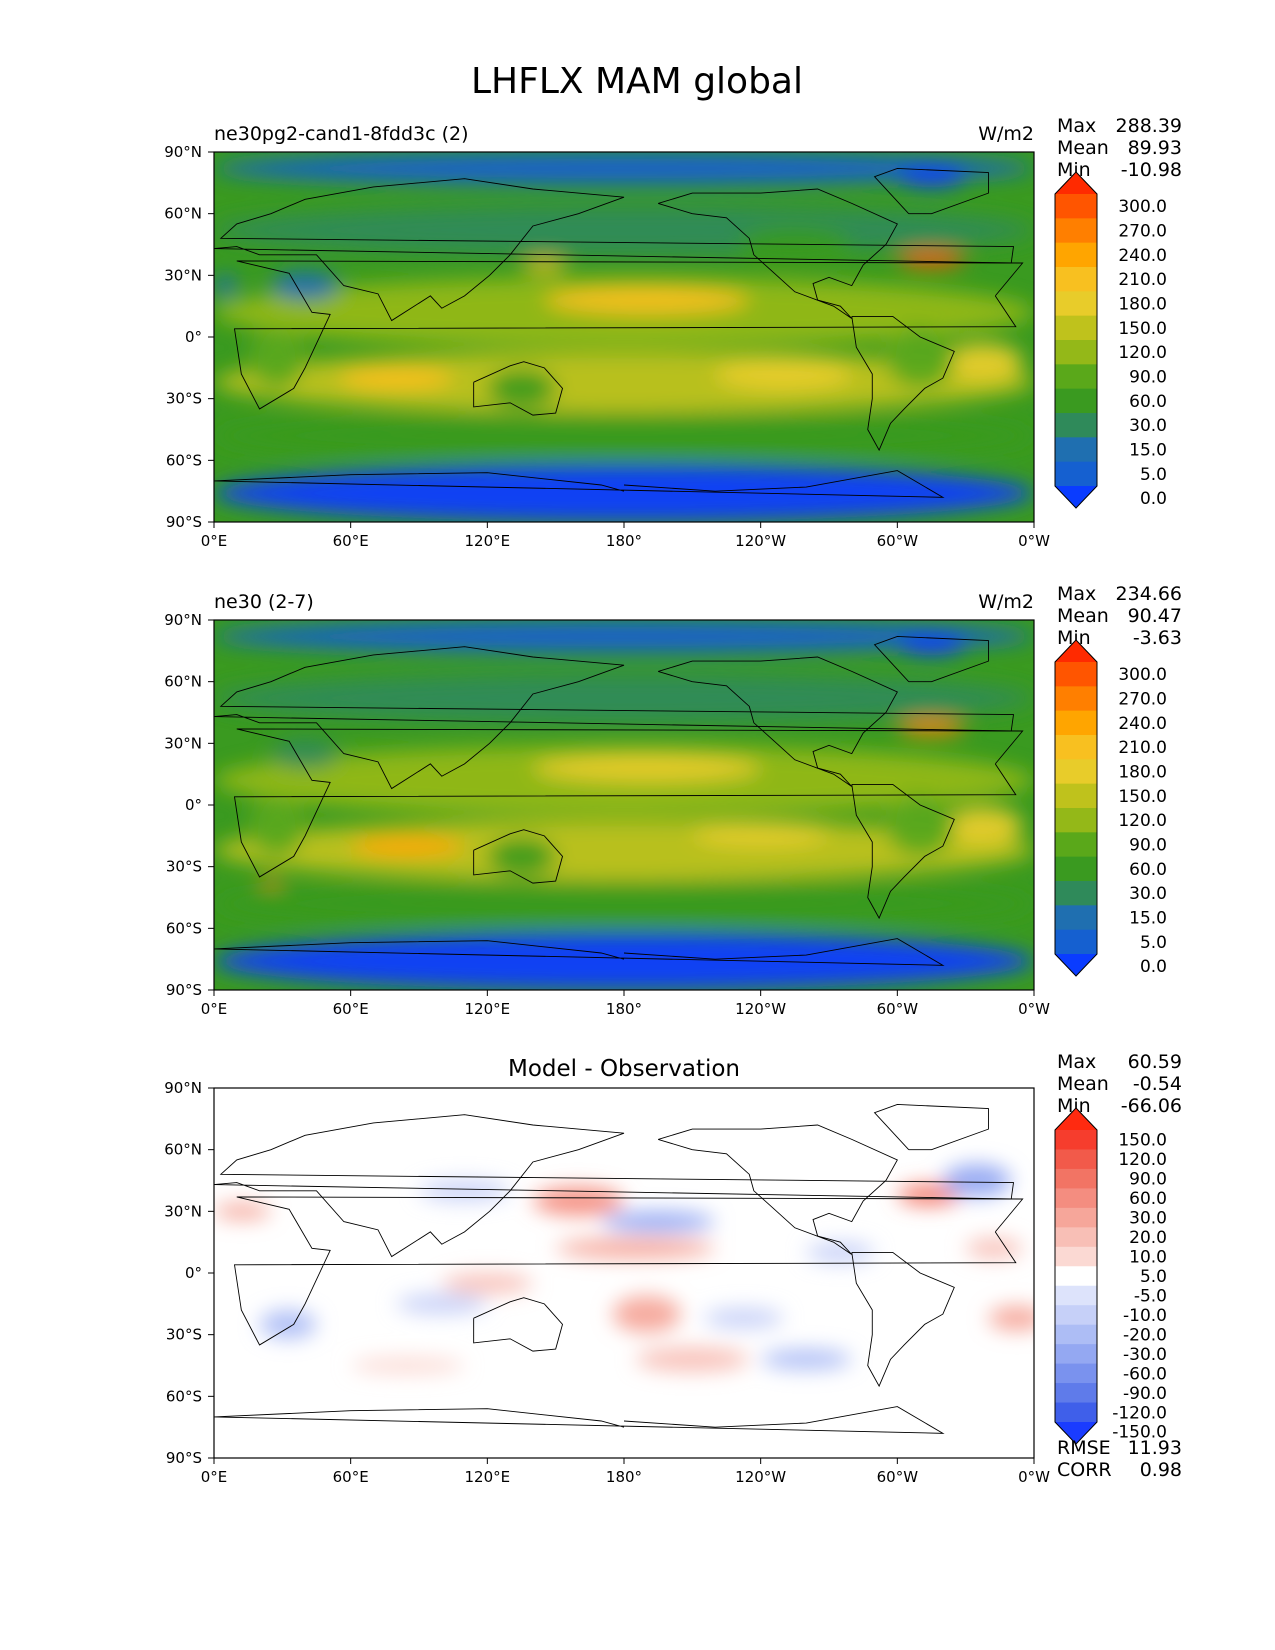  What do you see at coordinates (1148, 1258) in the screenshot?
I see `colorbar-label: 10.0` at bounding box center [1148, 1258].